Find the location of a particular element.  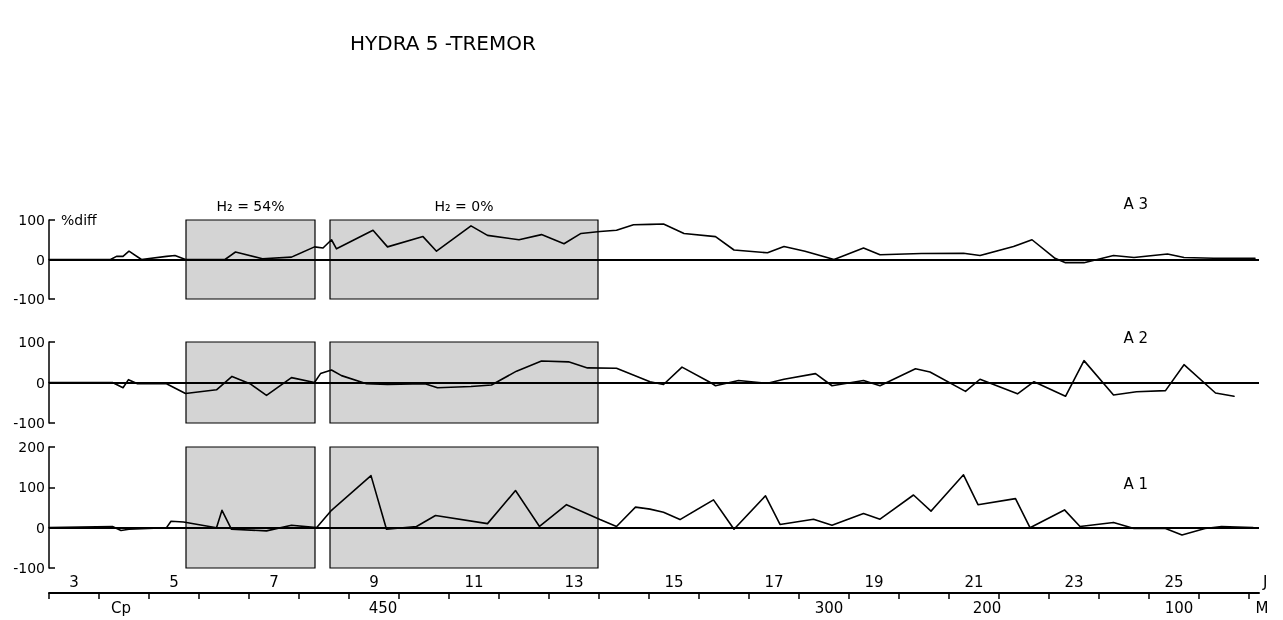

x-tick-label: 7 is located at coordinates (274, 581).